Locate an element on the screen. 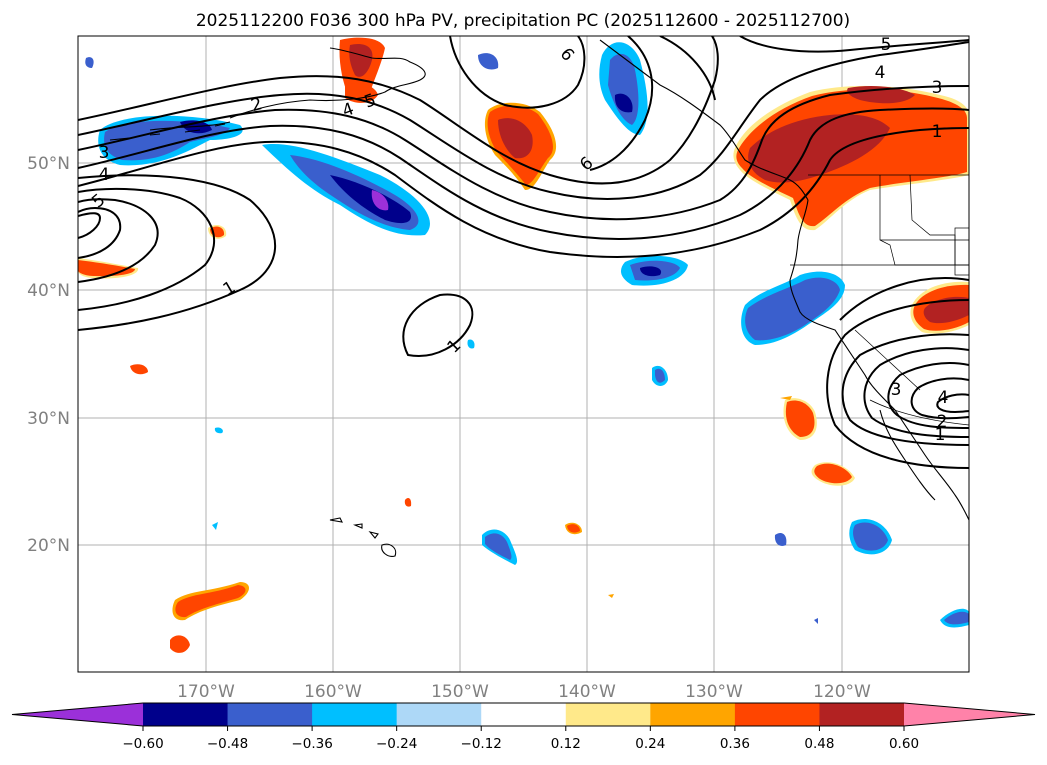 The width and height of the screenshot is (1047, 765). colorbar-extend-max is located at coordinates (969, 714).